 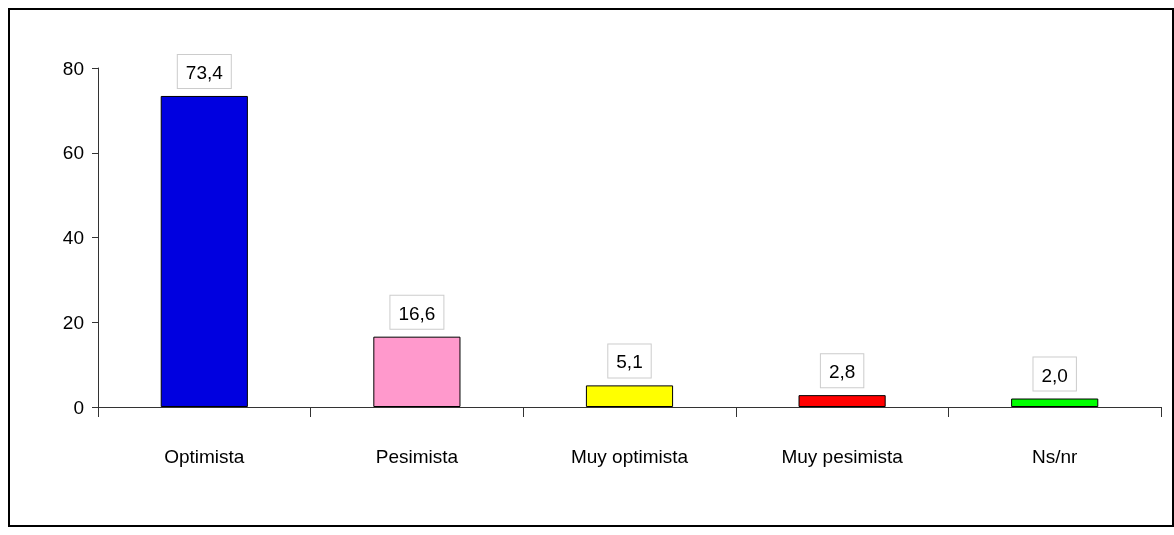 What do you see at coordinates (417, 456) in the screenshot?
I see `x-tick-label: Pesimista` at bounding box center [417, 456].